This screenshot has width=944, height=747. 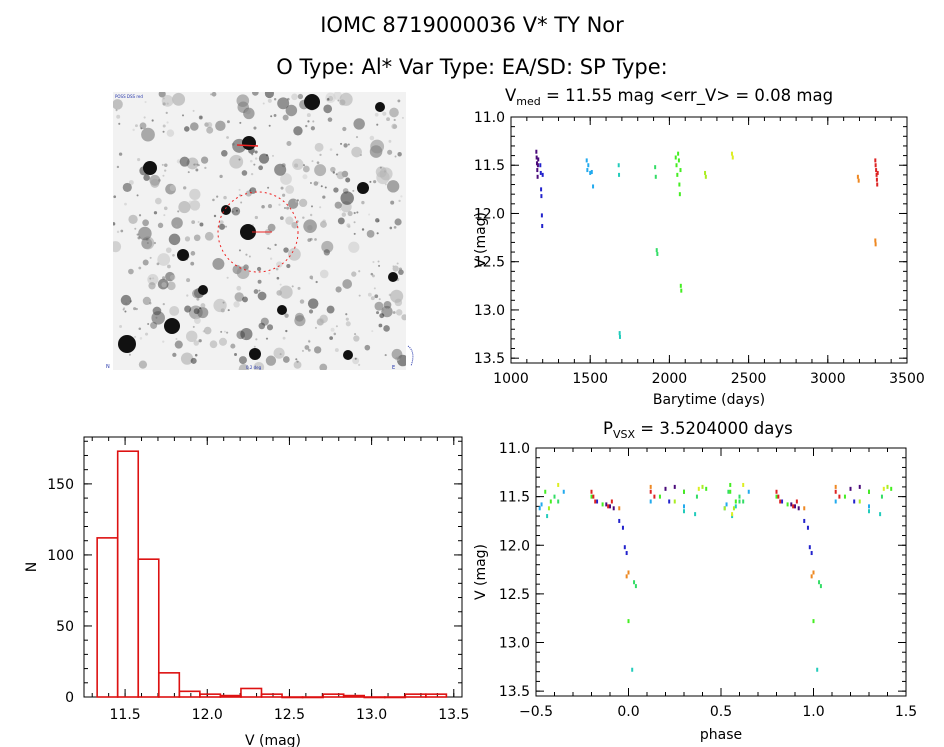 I want to click on orientation-mark, so click(x=410, y=356).